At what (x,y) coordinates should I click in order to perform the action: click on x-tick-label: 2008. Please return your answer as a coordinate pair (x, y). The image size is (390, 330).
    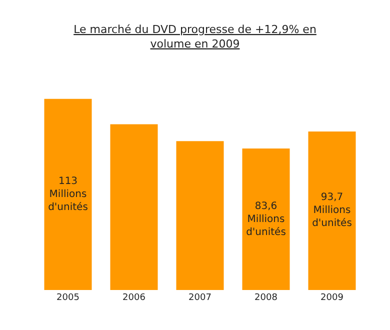
    Looking at the image, I should click on (266, 298).